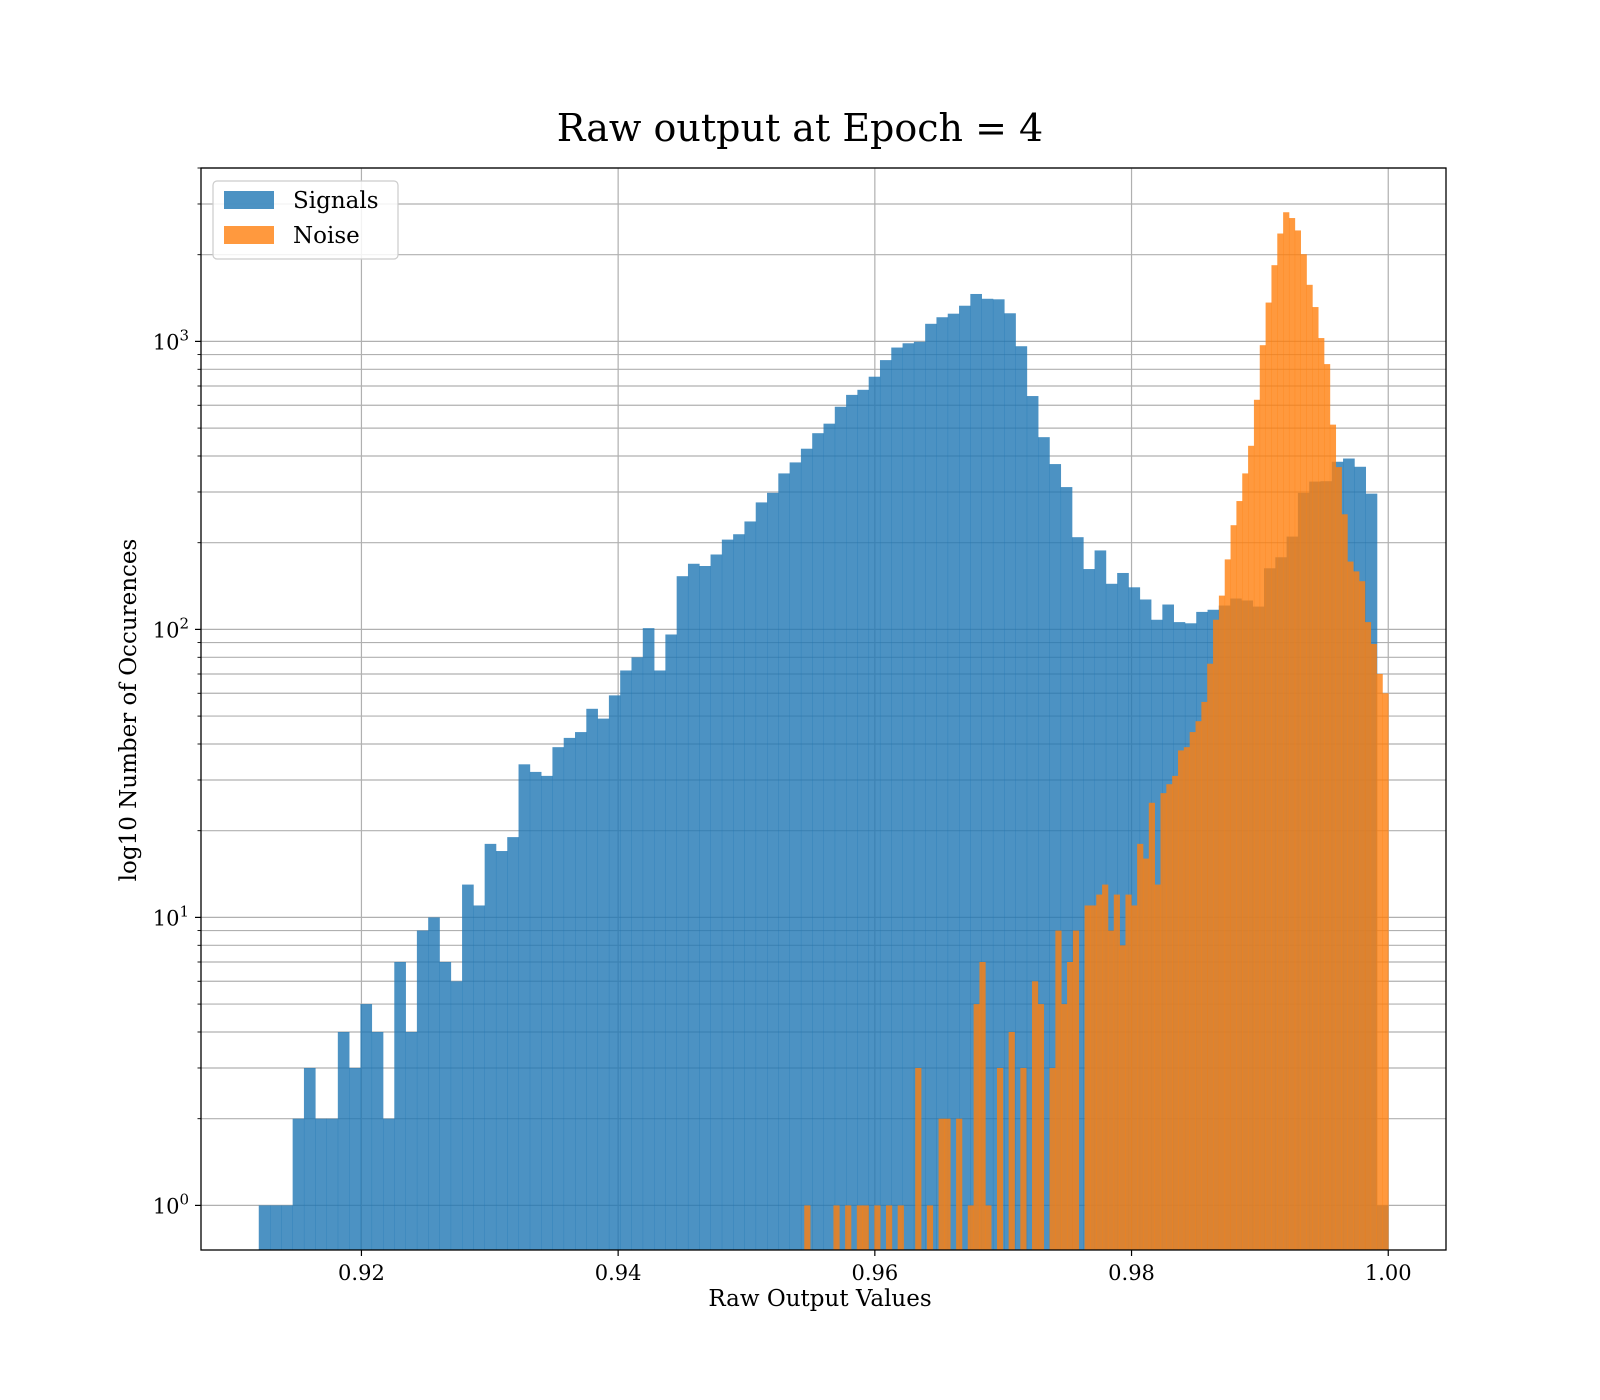 The image size is (1600, 1400). What do you see at coordinates (249, 200) in the screenshot?
I see `legend-swatch-signals` at bounding box center [249, 200].